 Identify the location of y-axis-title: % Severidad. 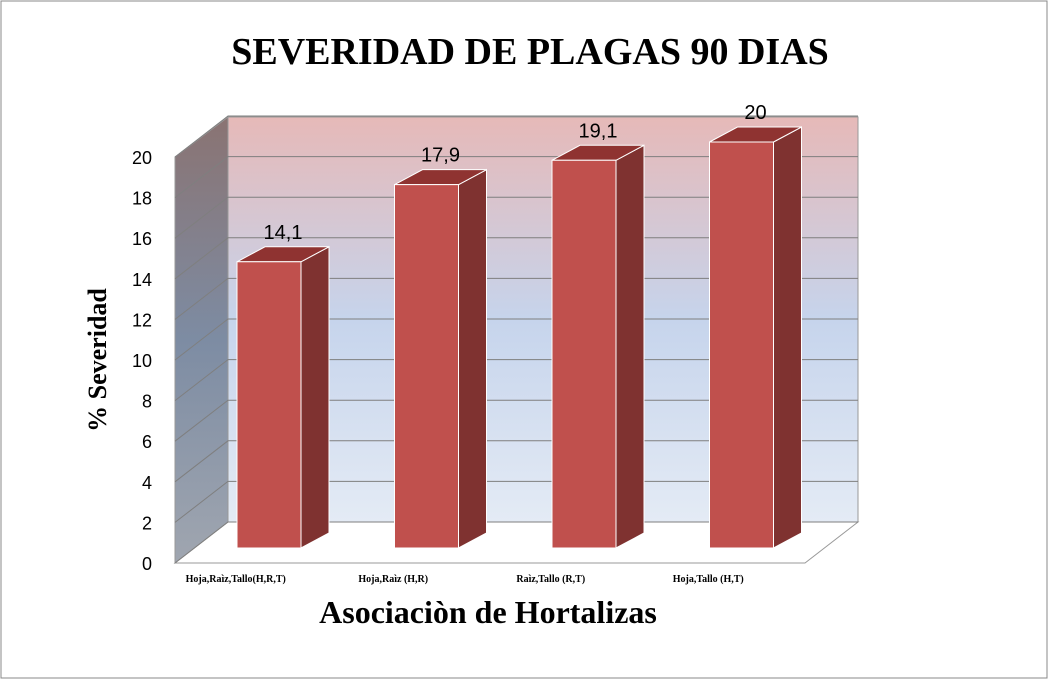
(97, 360).